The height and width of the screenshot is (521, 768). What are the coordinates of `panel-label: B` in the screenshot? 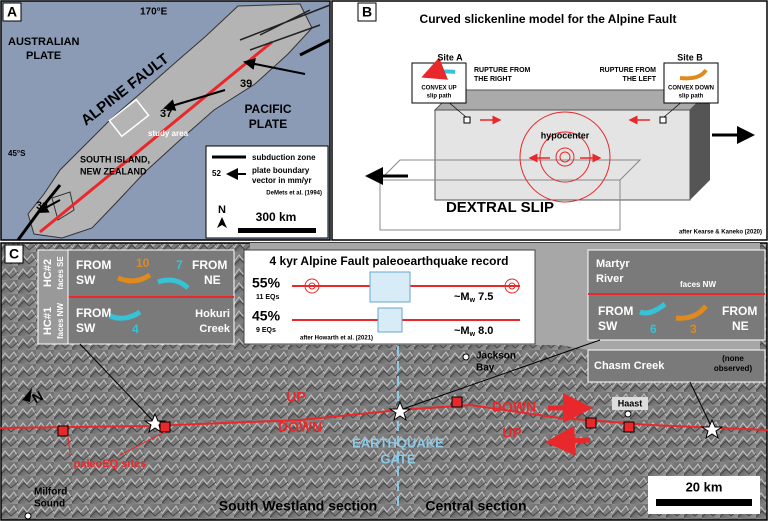 It's located at (367, 12).